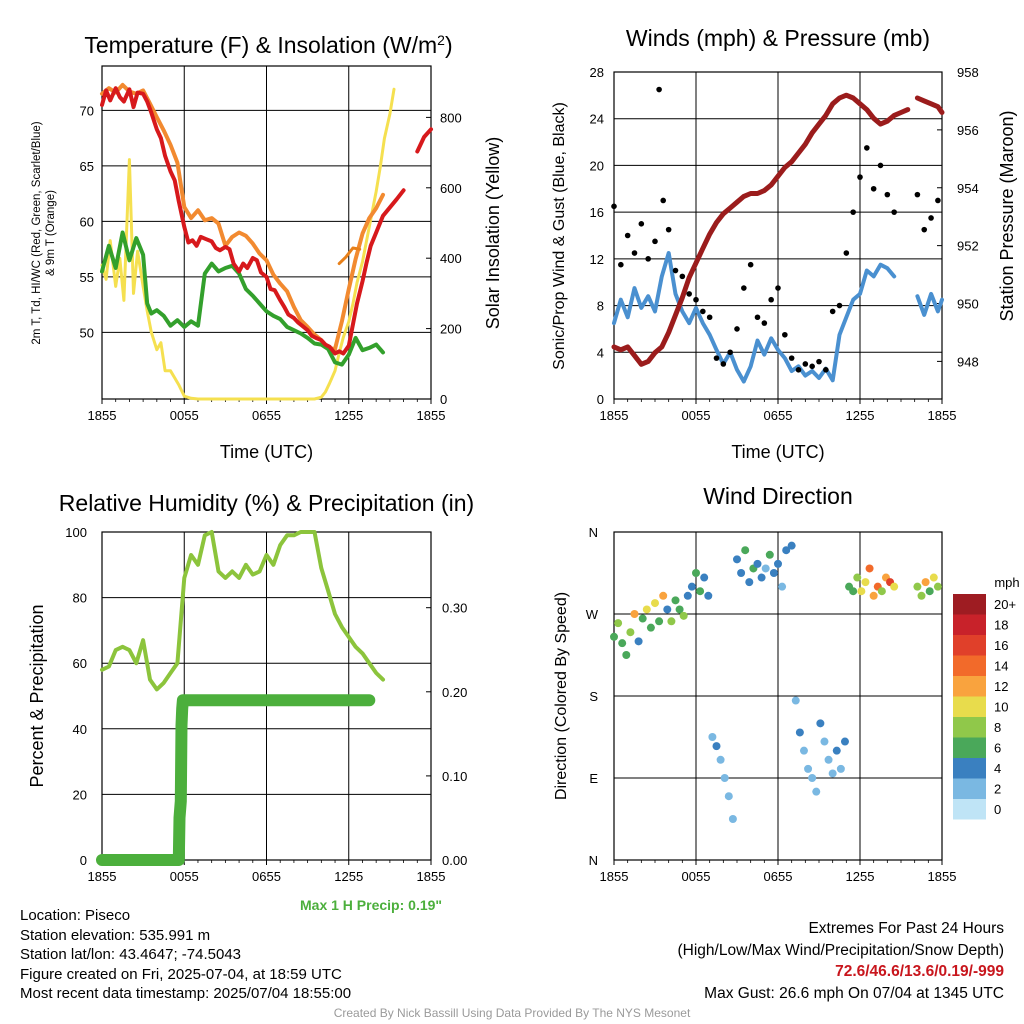 This screenshot has height=1024, width=1024. What do you see at coordinates (87, 110) in the screenshot?
I see `y-tick-label: 70` at bounding box center [87, 110].